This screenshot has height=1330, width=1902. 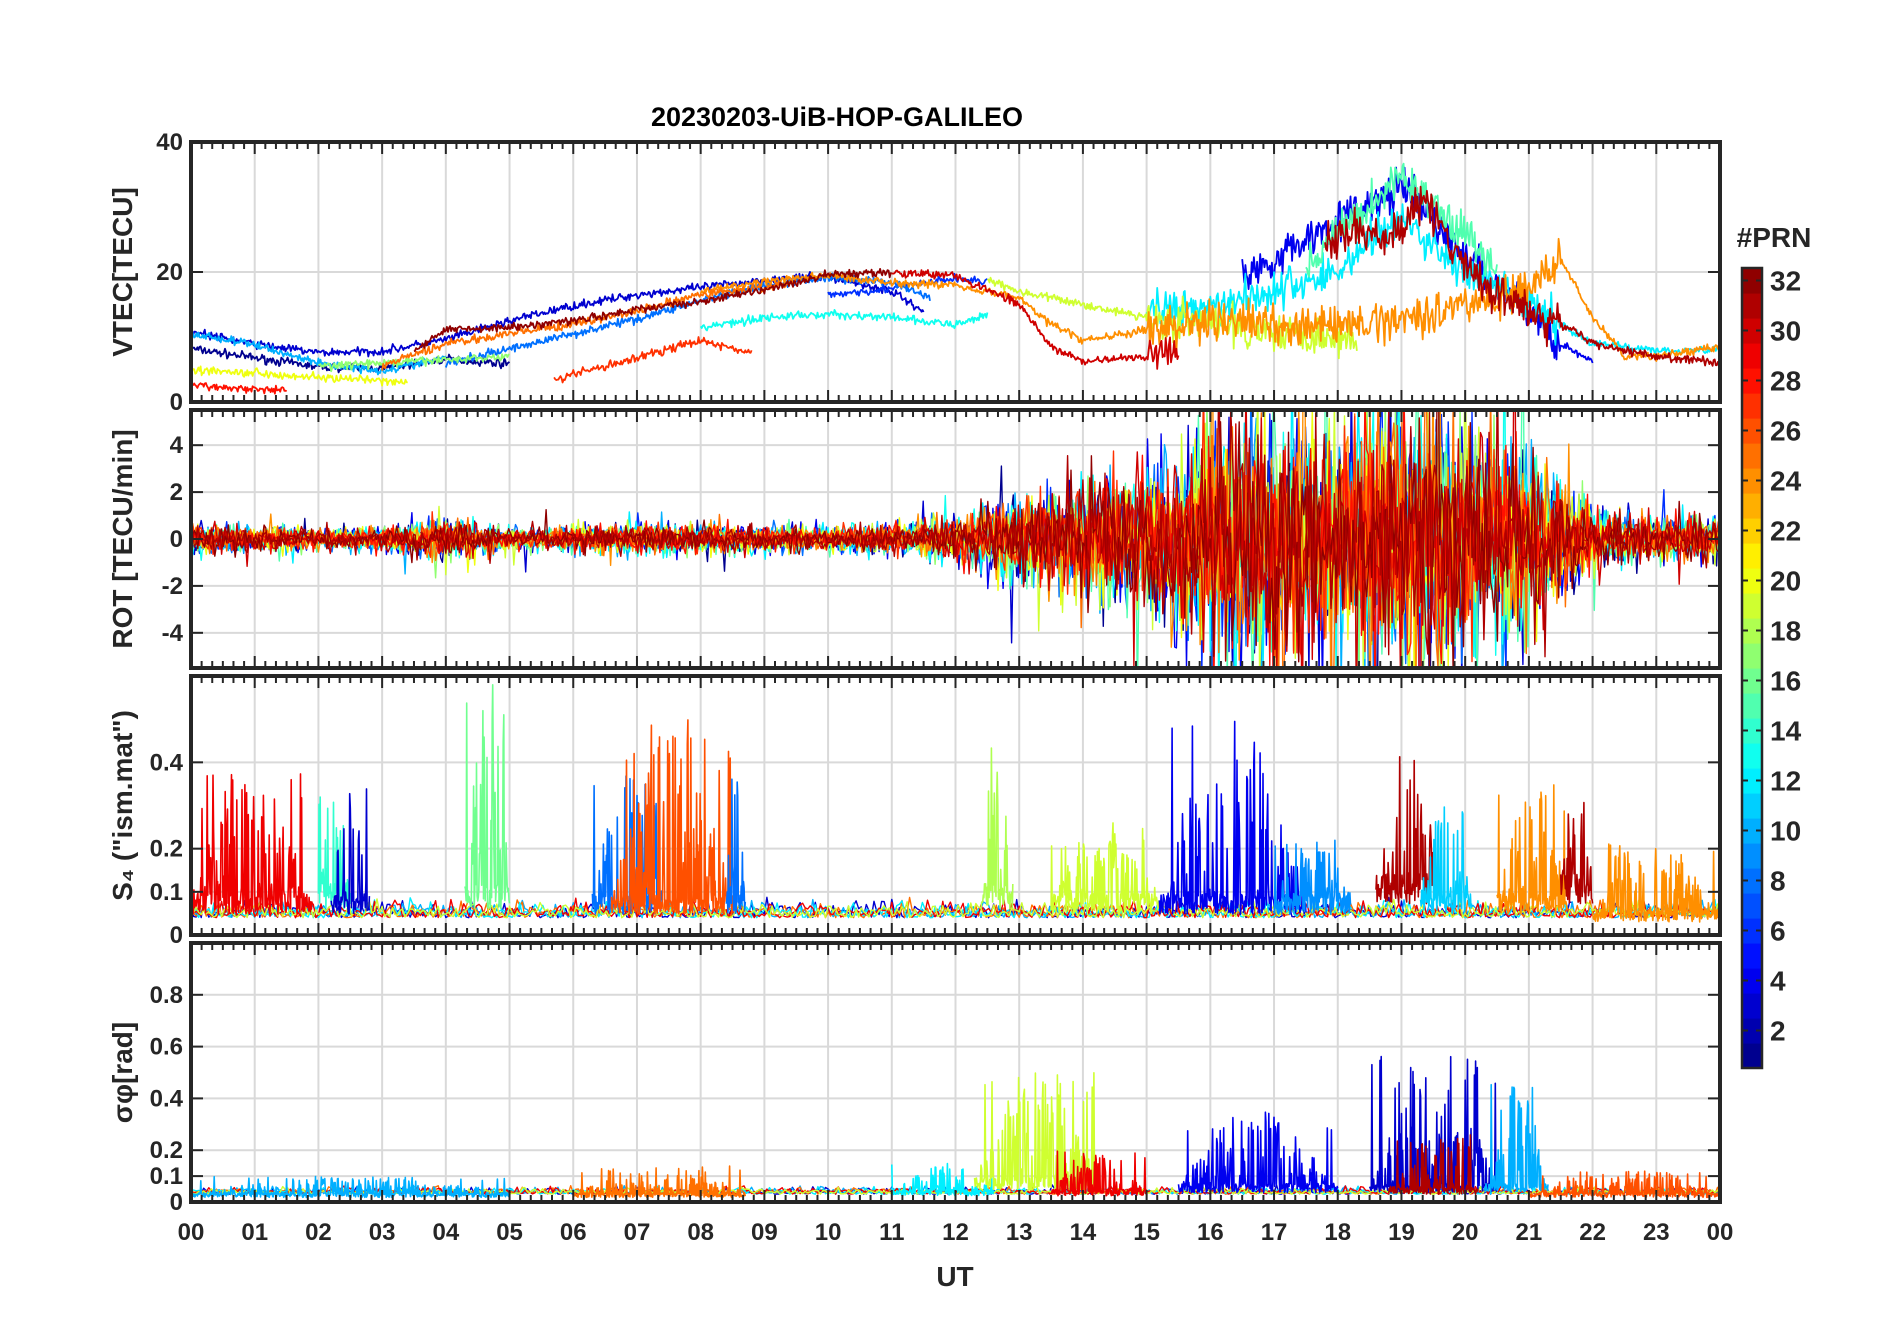 What do you see at coordinates (700, 1232) in the screenshot?
I see `x-tick-label: 08` at bounding box center [700, 1232].